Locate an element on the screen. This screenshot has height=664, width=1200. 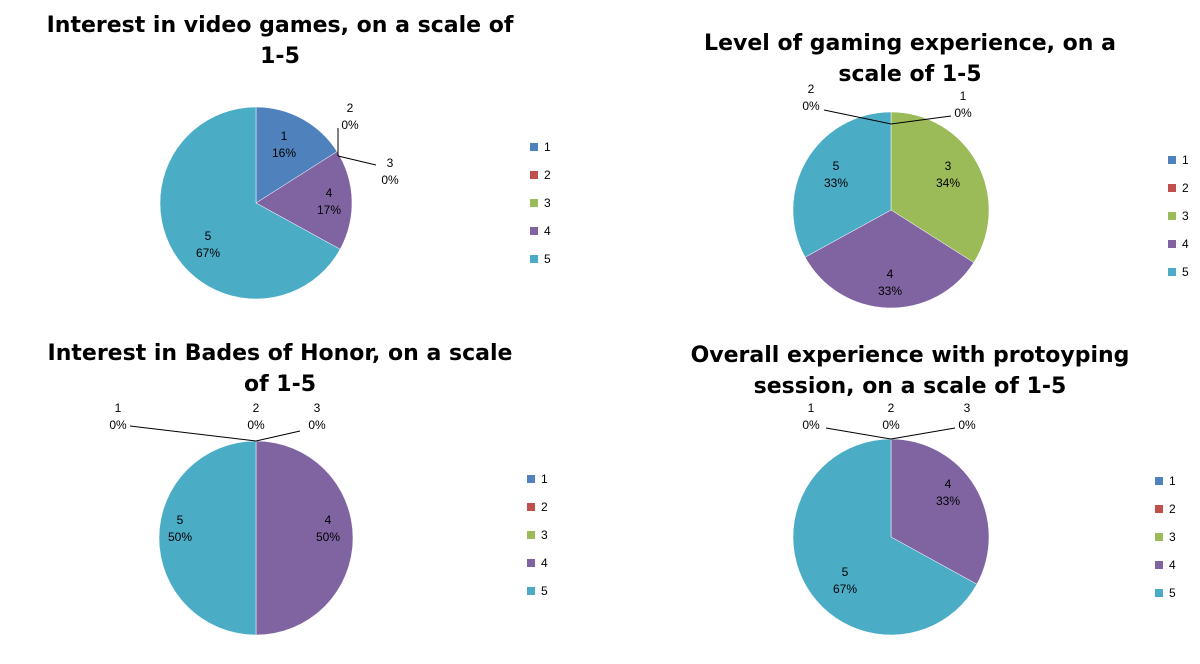
chart-title-line: Interest in video games, on a scale of is located at coordinates (280, 25).